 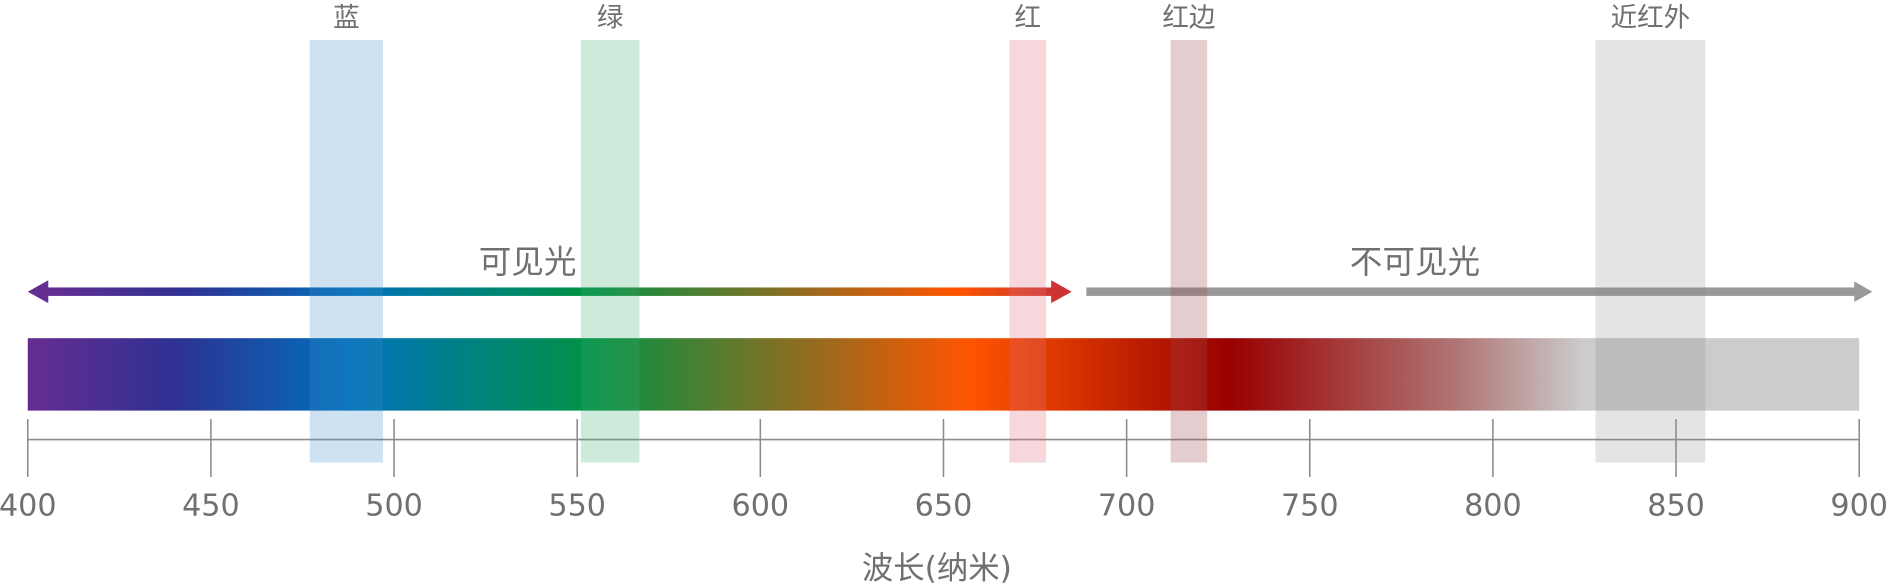 What do you see at coordinates (528, 262) in the screenshot?
I see `visible-light-label: 可见光` at bounding box center [528, 262].